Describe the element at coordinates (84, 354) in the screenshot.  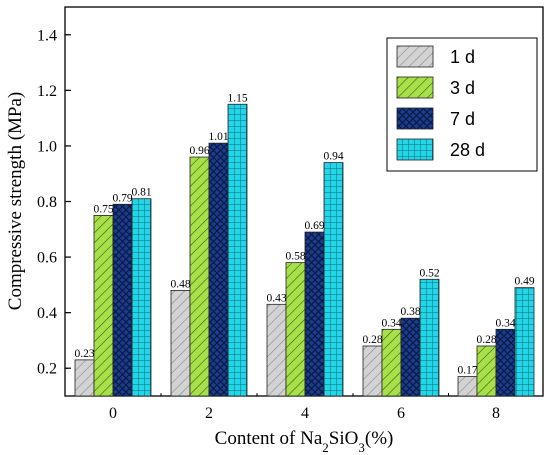
I see `data-label: 0.23` at that location.